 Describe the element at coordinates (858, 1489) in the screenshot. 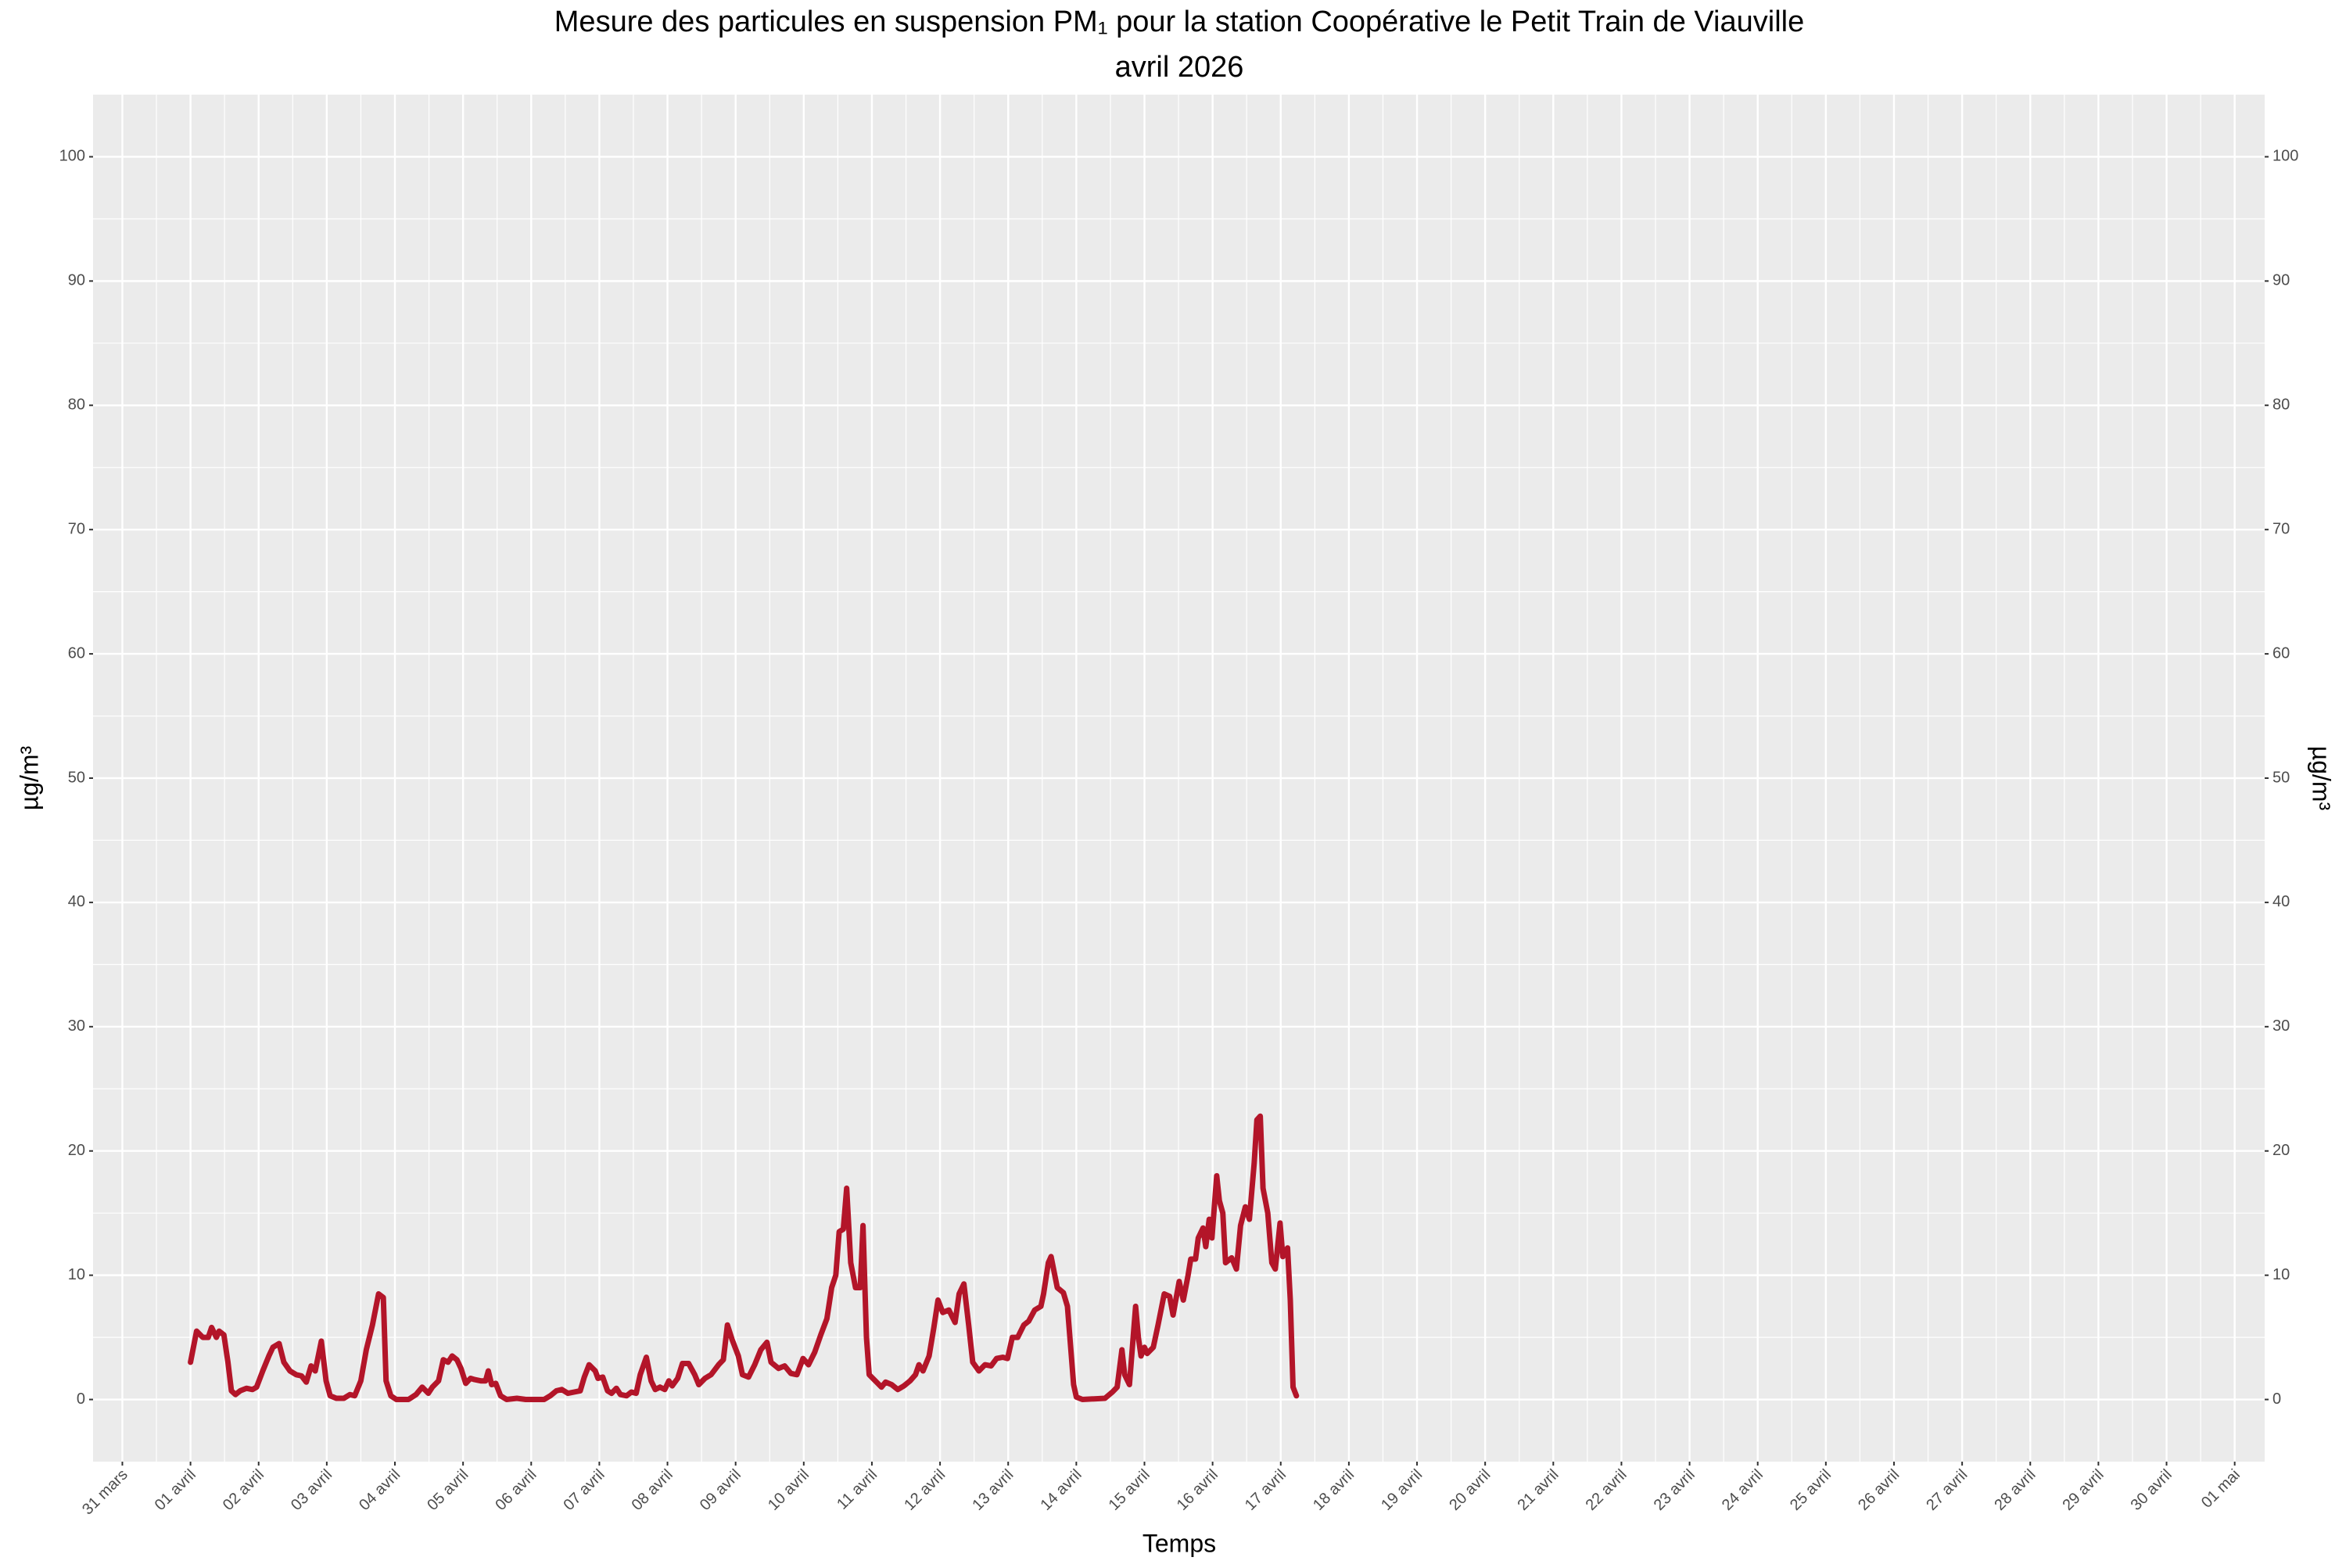

I see `x-tick-label: 11 avril` at that location.